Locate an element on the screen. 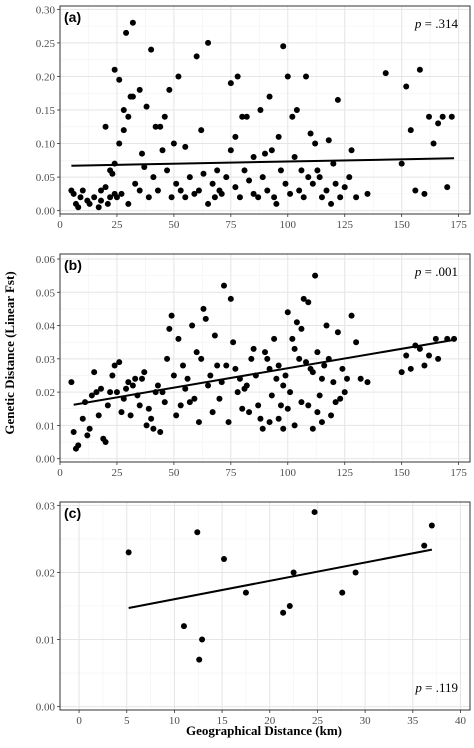 The image size is (474, 748). y-tick-label: 0.00 is located at coordinates (46, 460).